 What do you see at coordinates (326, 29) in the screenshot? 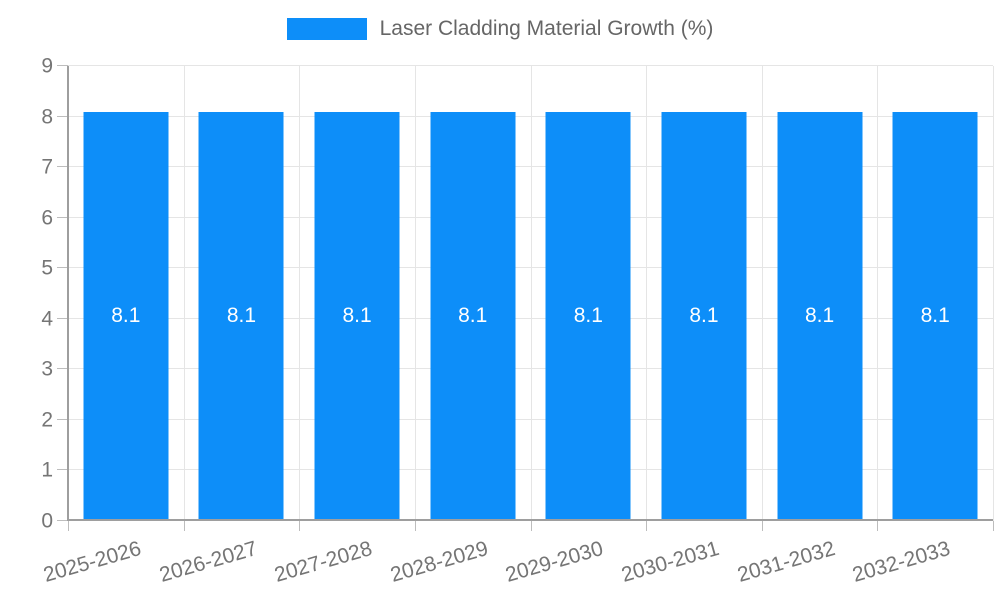
I see `legend-swatch` at bounding box center [326, 29].